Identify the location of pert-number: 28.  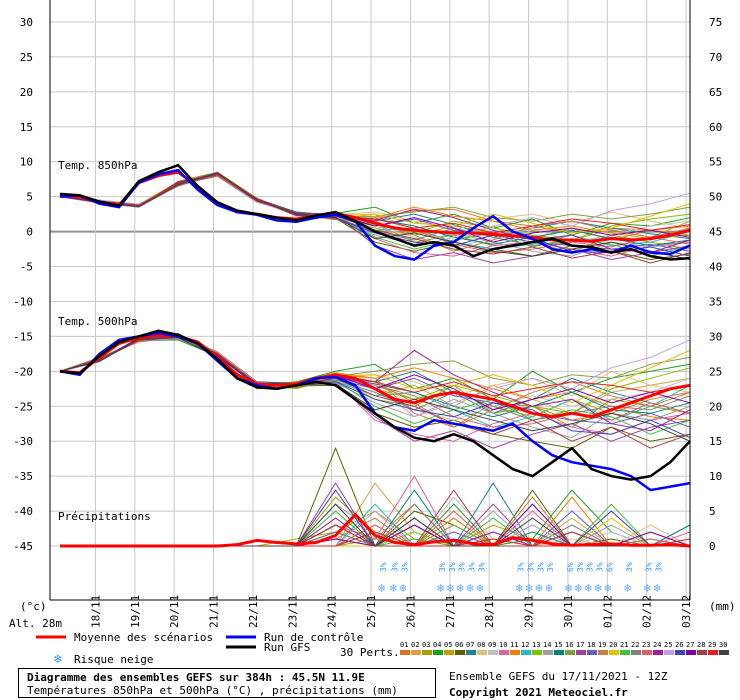
(701, 645).